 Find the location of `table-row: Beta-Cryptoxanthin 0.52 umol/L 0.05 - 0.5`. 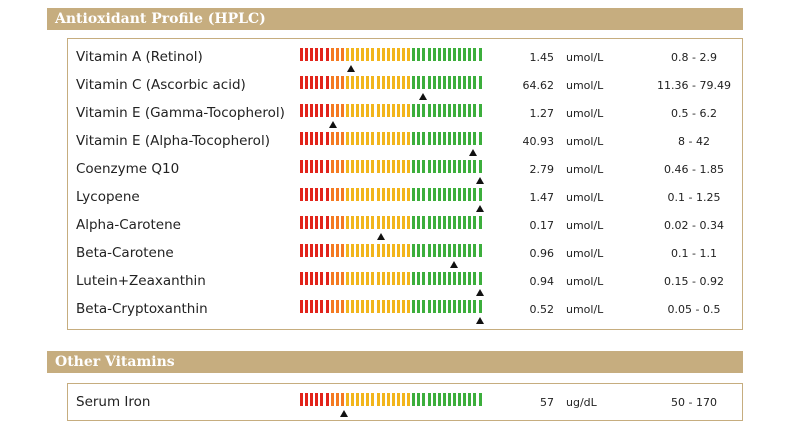

table-row: Beta-Cryptoxanthin 0.52 umol/L 0.05 - 0.5 is located at coordinates (405, 310).